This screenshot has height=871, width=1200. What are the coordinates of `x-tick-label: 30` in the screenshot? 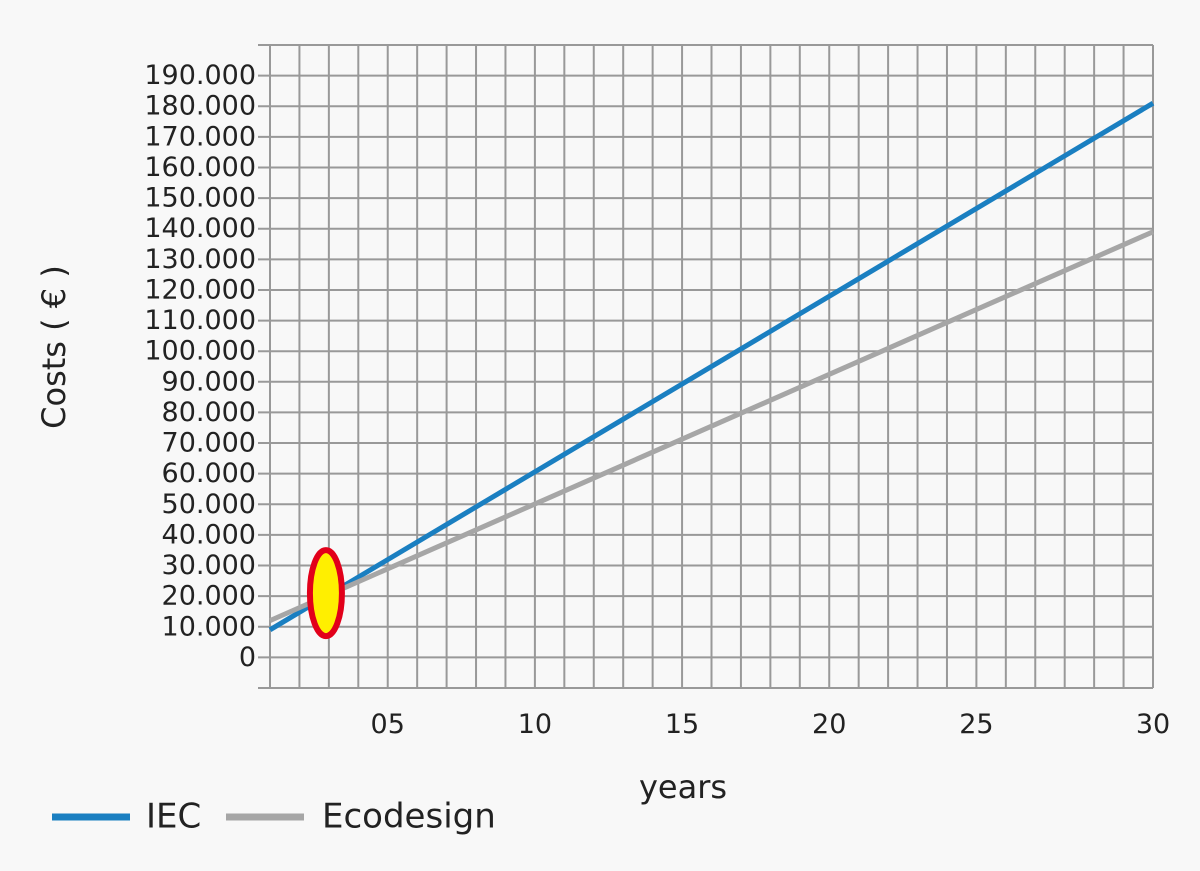 It's located at (1153, 724).